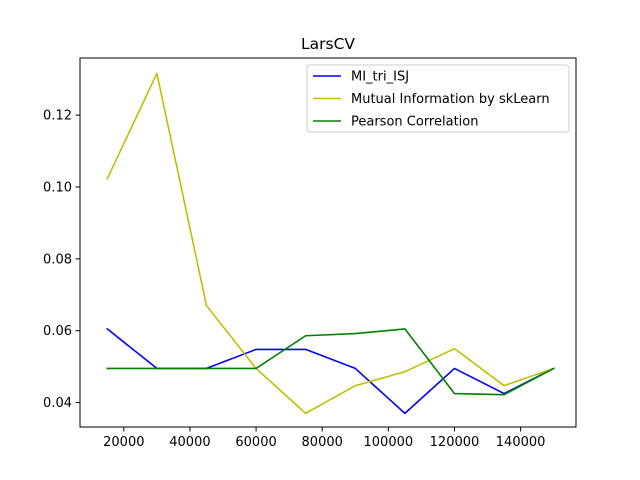 The image size is (640, 480). What do you see at coordinates (57, 187) in the screenshot?
I see `y-tick-label: 0.10` at bounding box center [57, 187].